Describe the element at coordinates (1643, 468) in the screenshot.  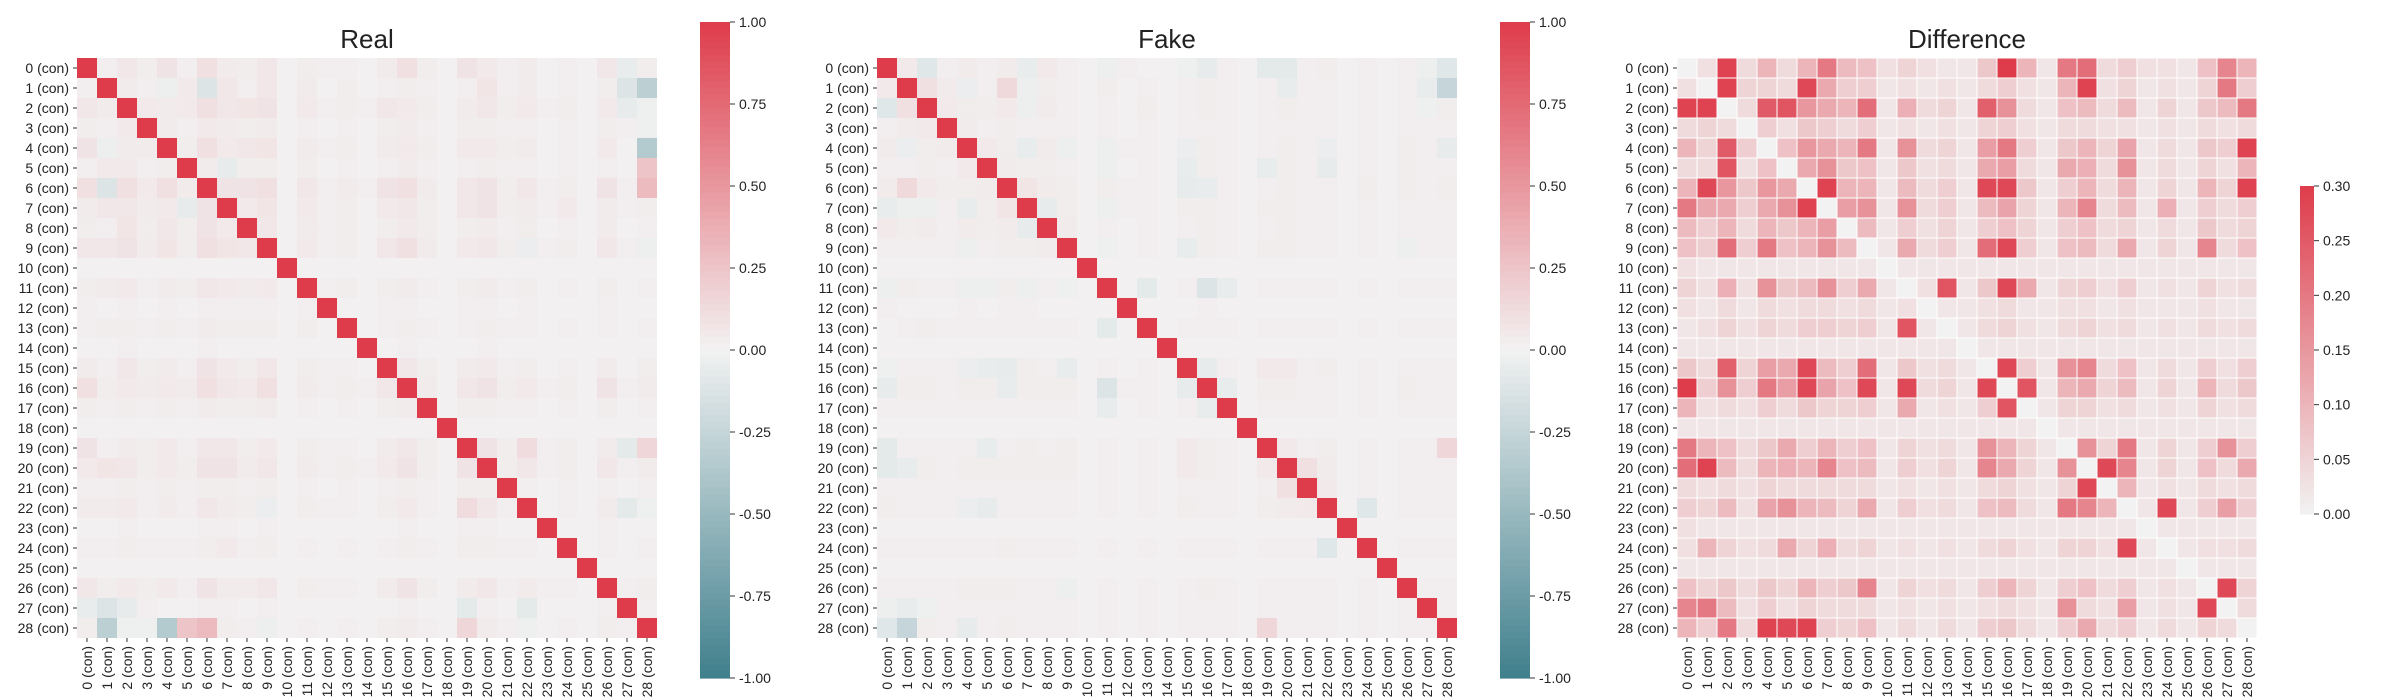
I see `y-tick-label: 20 (con)` at that location.